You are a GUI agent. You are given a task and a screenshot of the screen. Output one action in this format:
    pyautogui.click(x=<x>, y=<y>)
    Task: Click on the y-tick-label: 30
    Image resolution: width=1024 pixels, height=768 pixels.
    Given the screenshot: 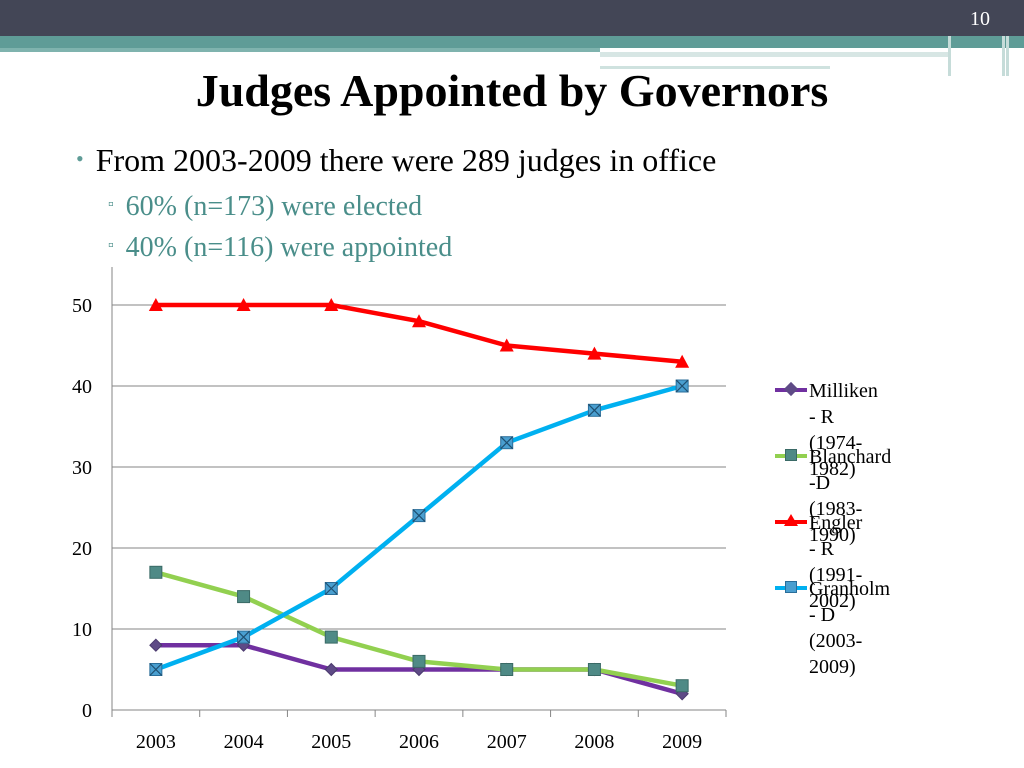 What is the action you would take?
    pyautogui.click(x=82, y=468)
    